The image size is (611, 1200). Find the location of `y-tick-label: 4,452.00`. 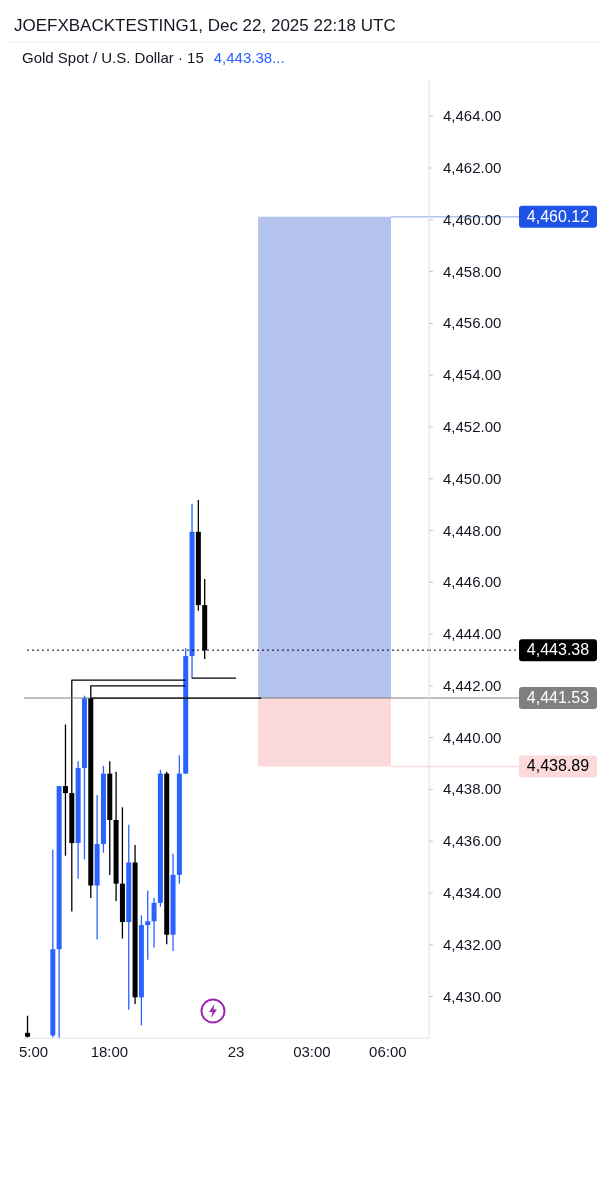

y-tick-label: 4,452.00 is located at coordinates (472, 426).